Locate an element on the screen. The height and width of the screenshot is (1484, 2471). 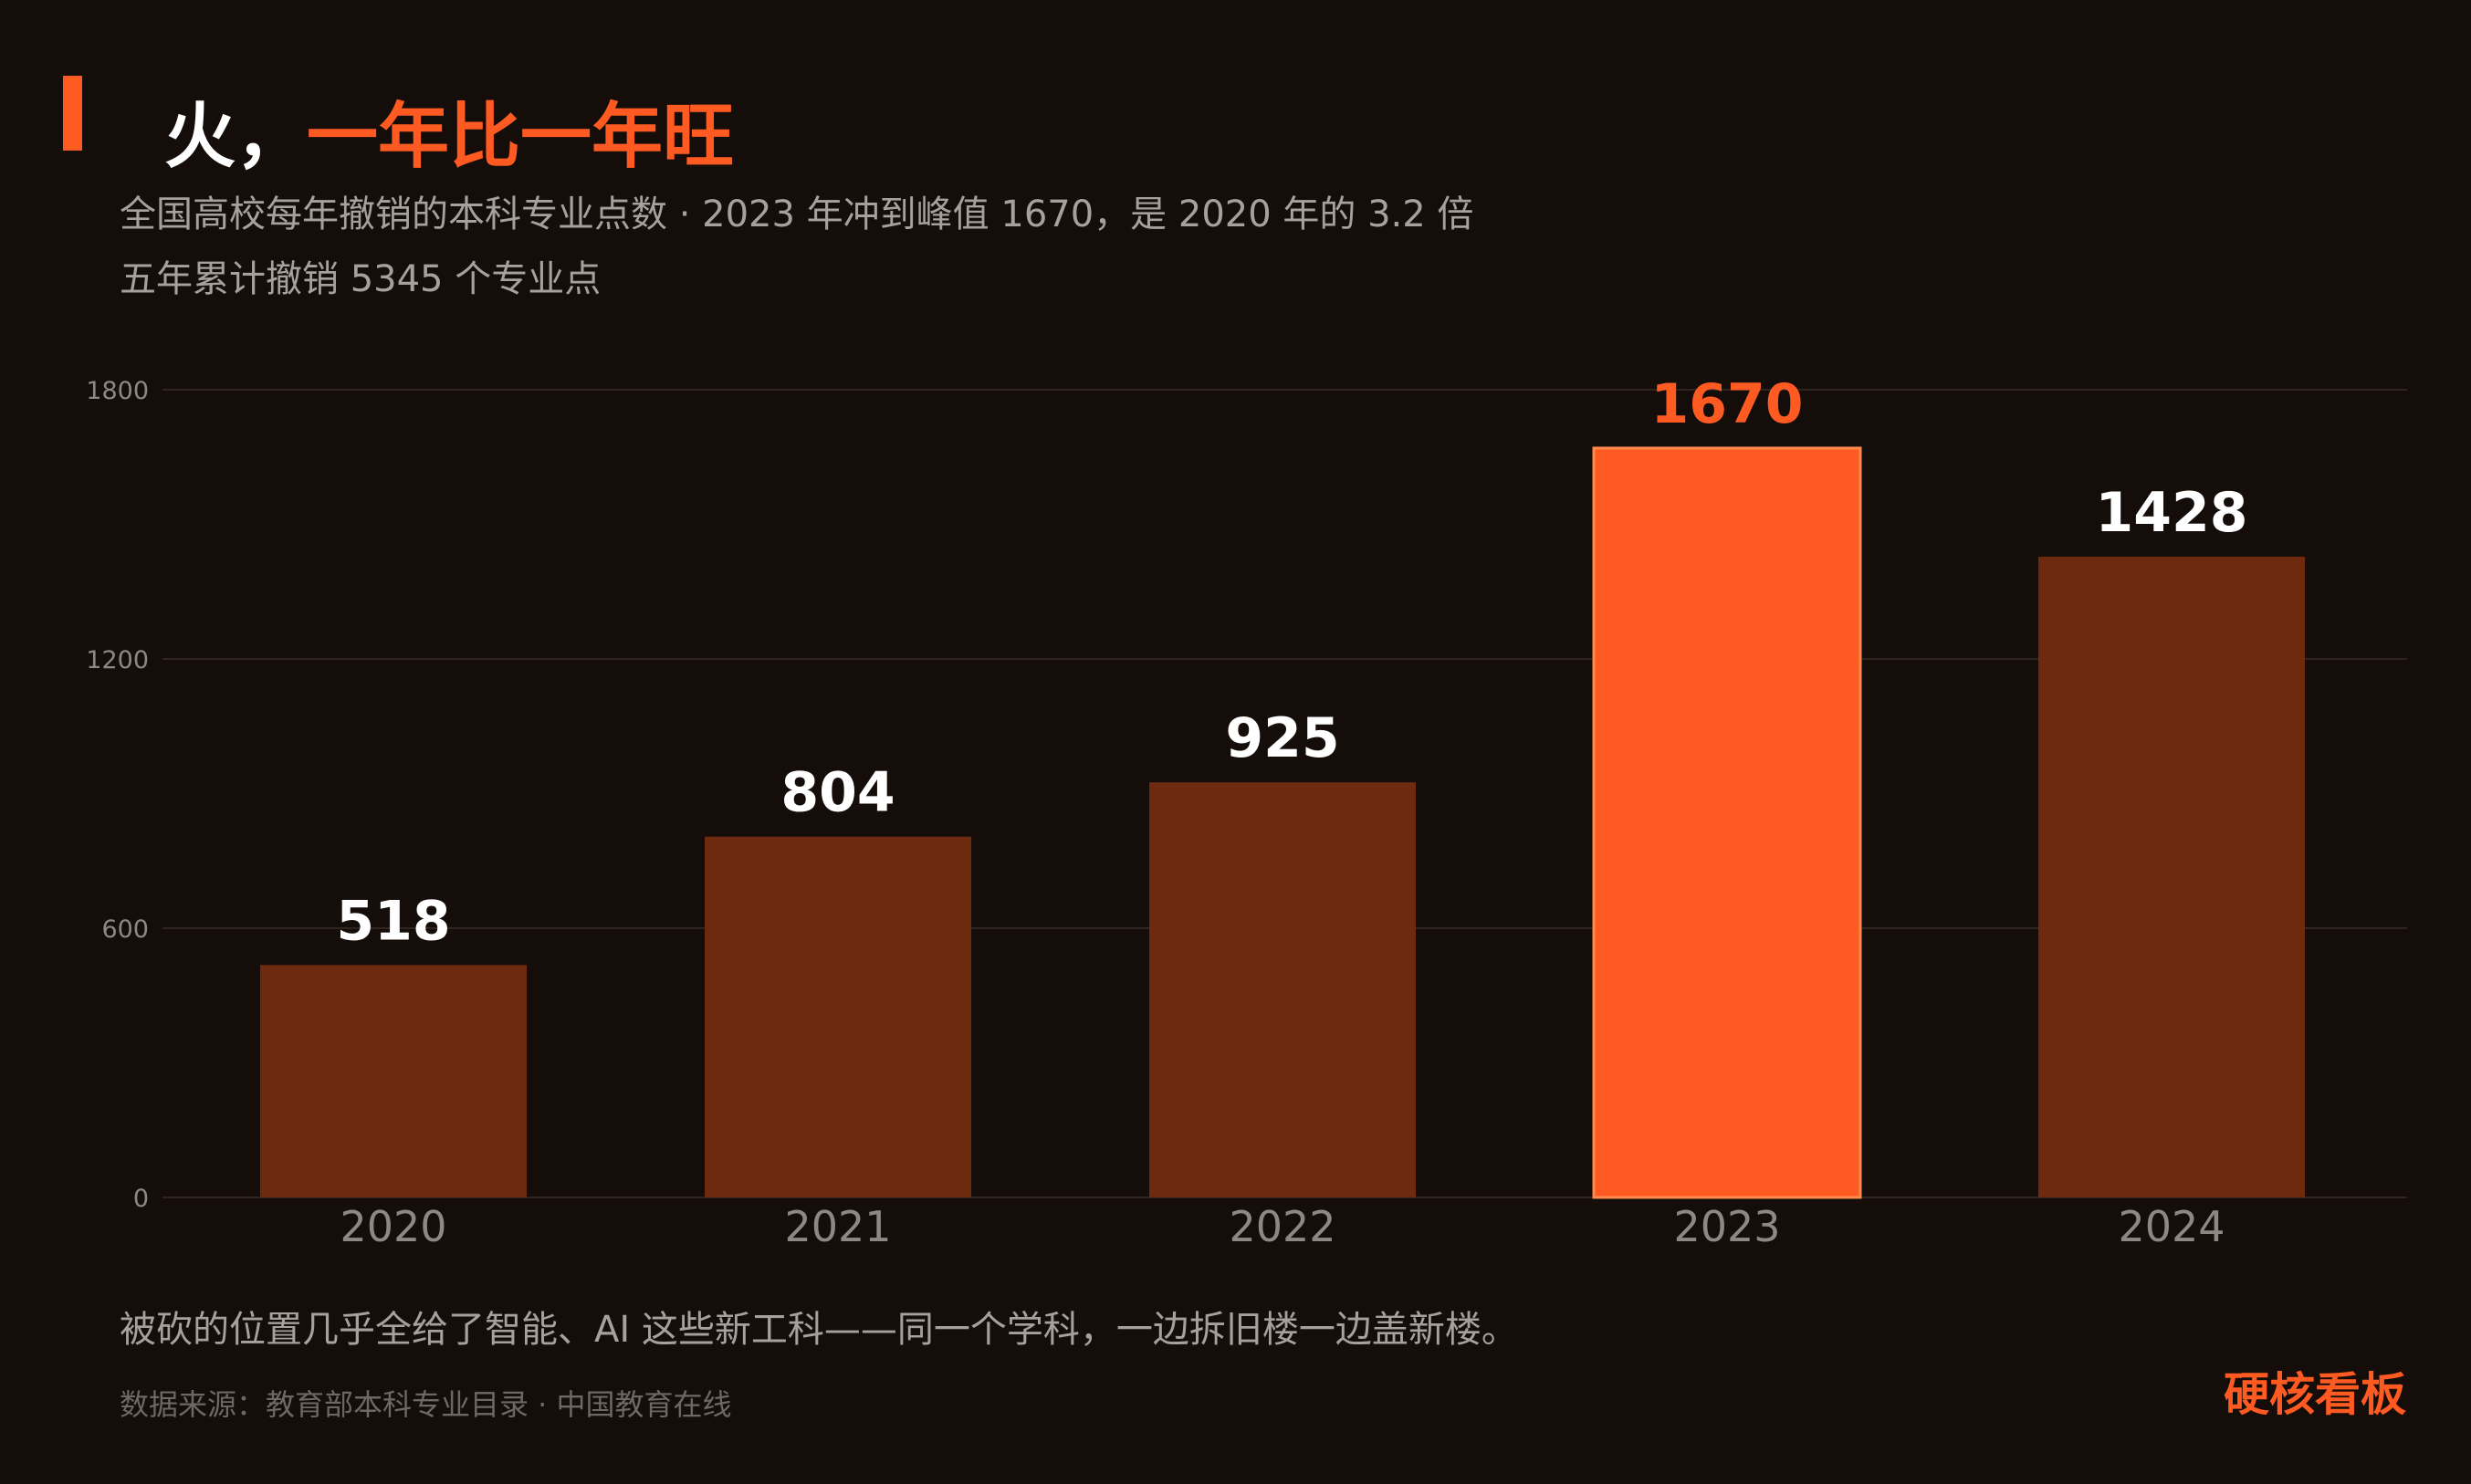
page-title: 火，一年比一年旺 is located at coordinates (449, 137).